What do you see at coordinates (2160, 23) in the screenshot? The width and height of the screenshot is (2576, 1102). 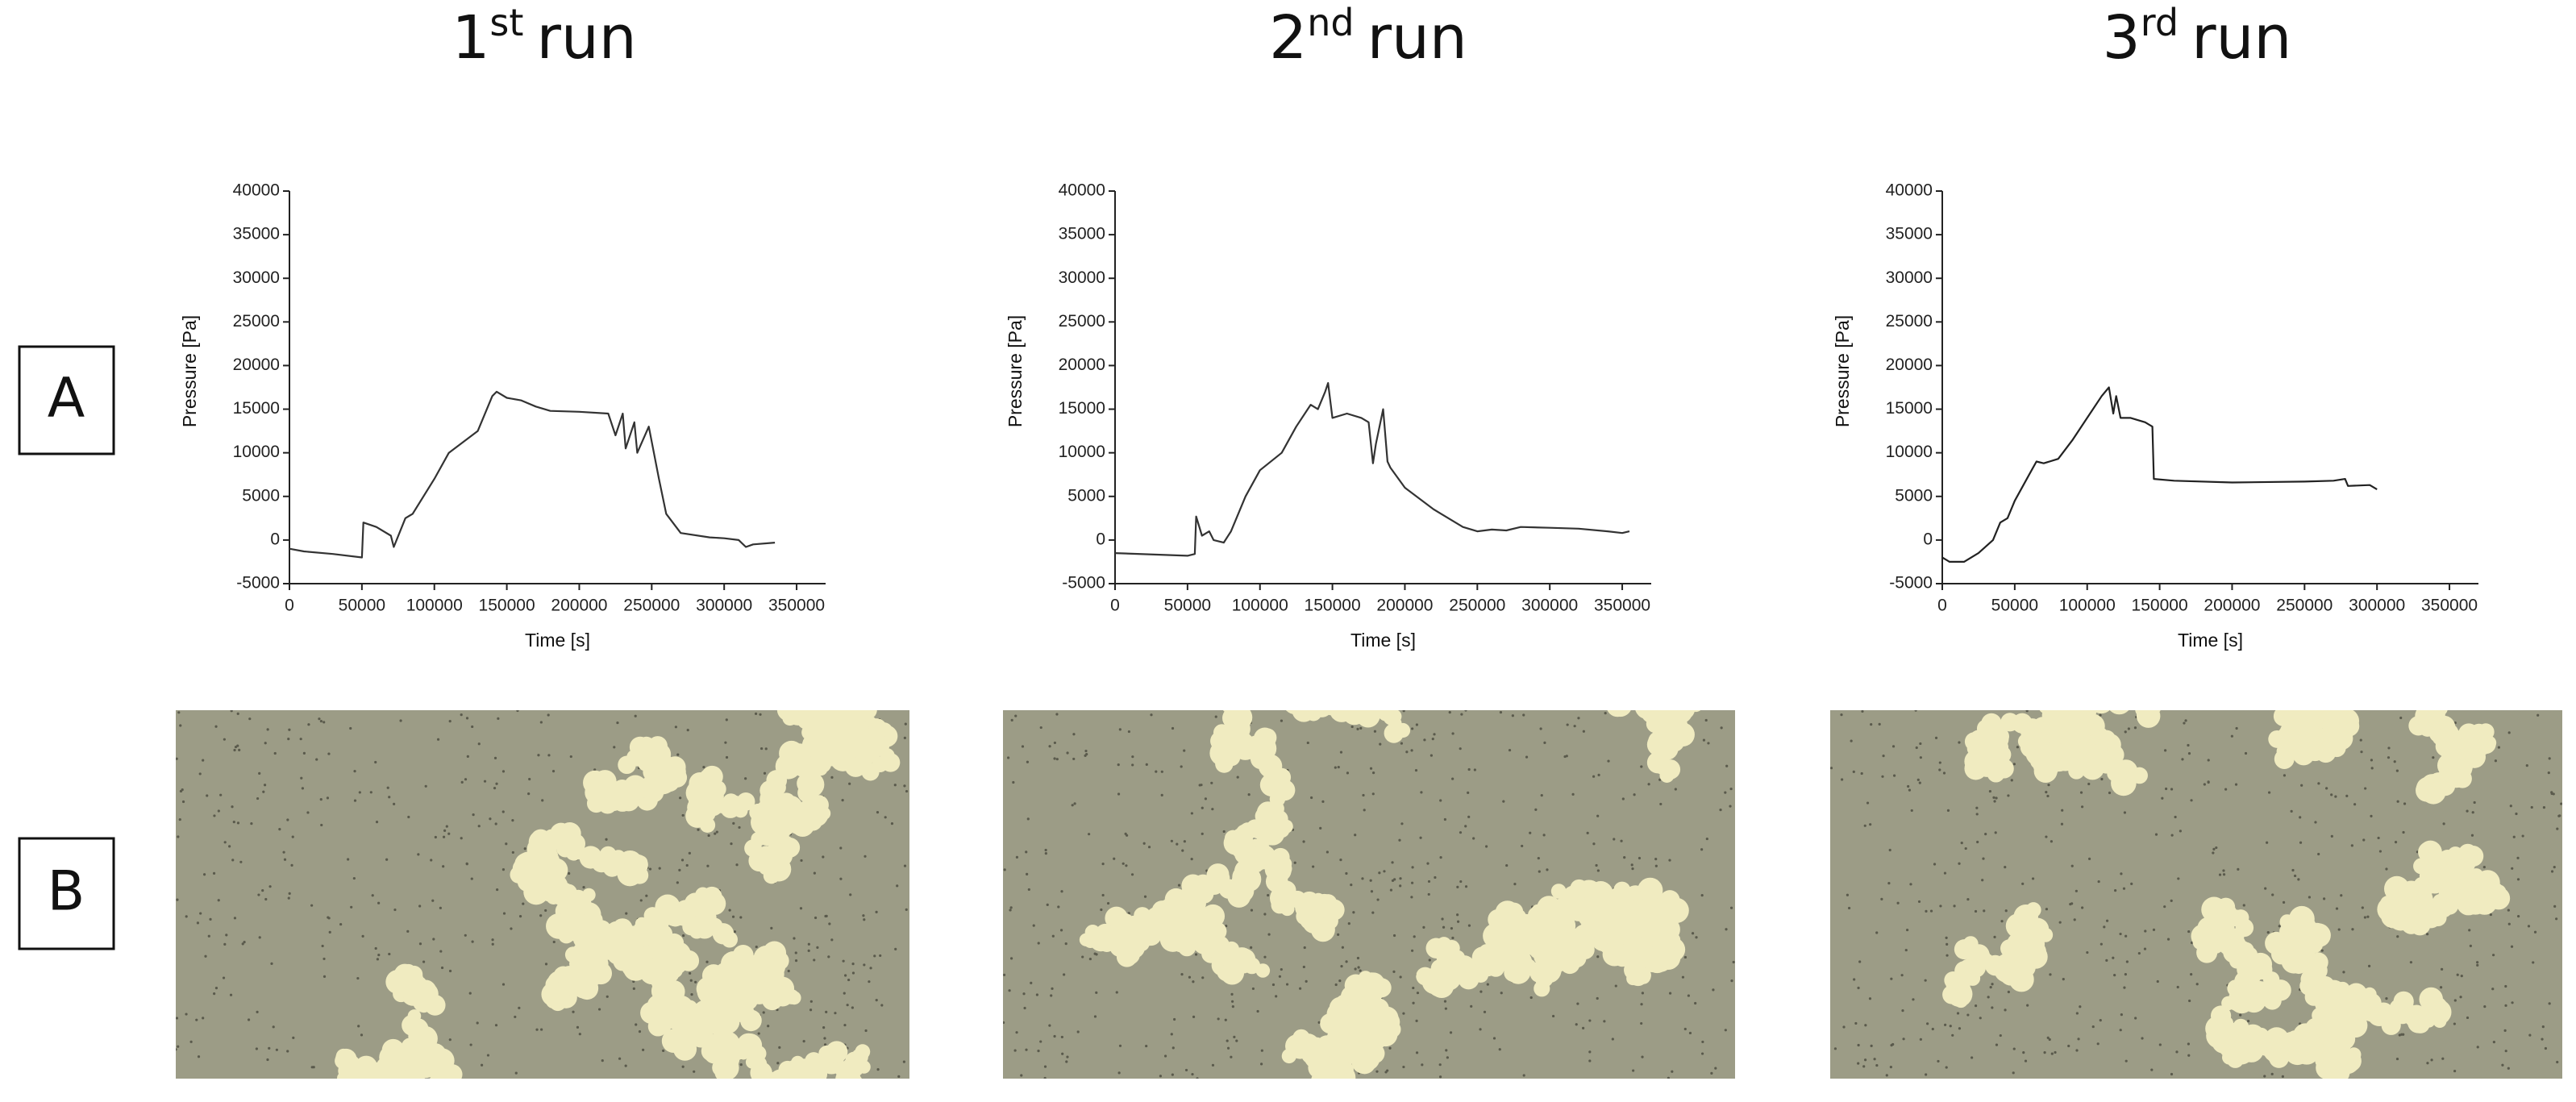 I see `ordinal-suffix: rd` at bounding box center [2160, 23].